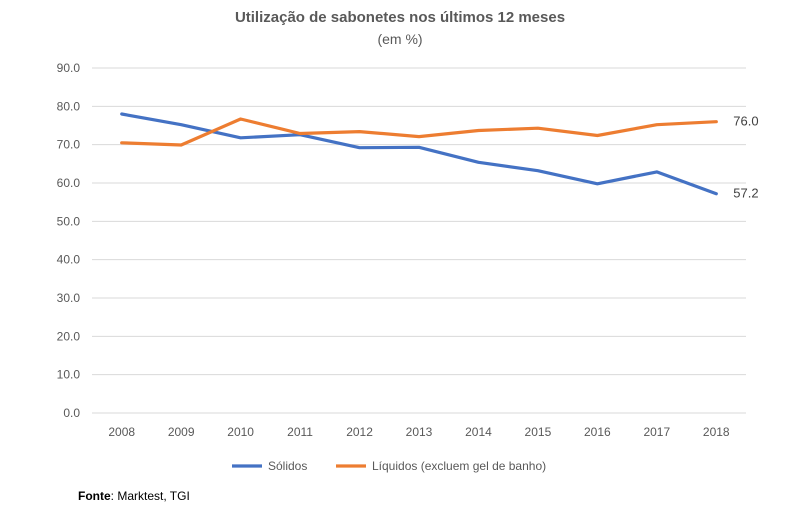  Describe the element at coordinates (69, 298) in the screenshot. I see `y-tick-label: 30.0` at that location.